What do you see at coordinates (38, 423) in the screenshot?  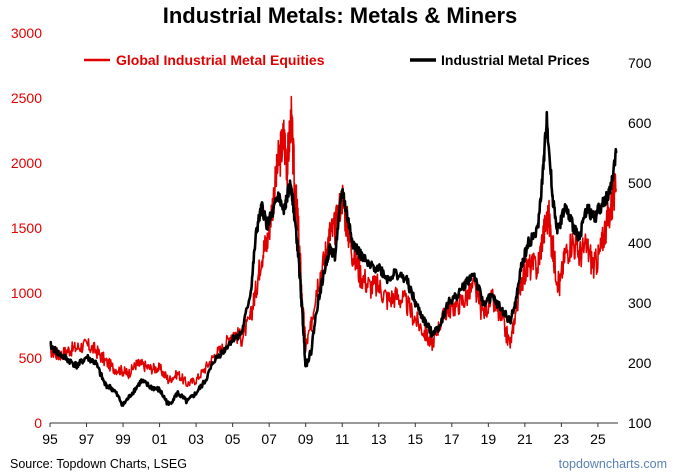 I see `y-left-tick-label: 0` at bounding box center [38, 423].